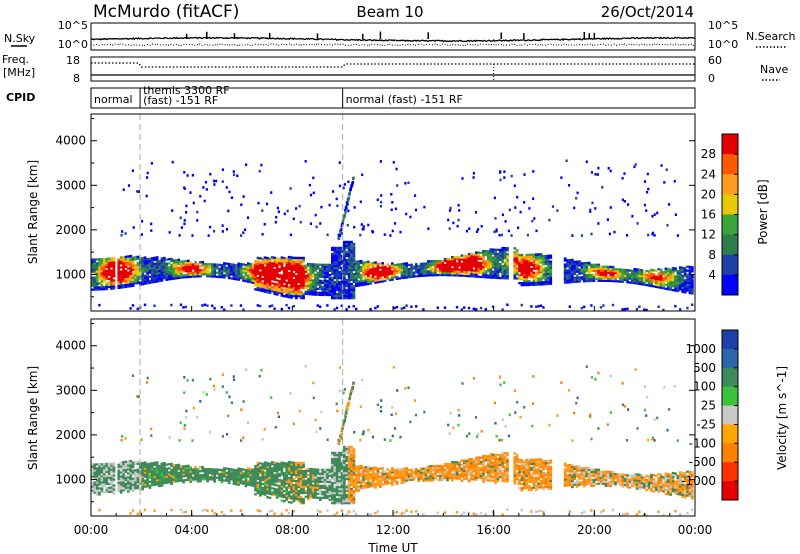 This screenshot has width=800, height=554. What do you see at coordinates (637, 309) in the screenshot?
I see `power-speckle` at bounding box center [637, 309].